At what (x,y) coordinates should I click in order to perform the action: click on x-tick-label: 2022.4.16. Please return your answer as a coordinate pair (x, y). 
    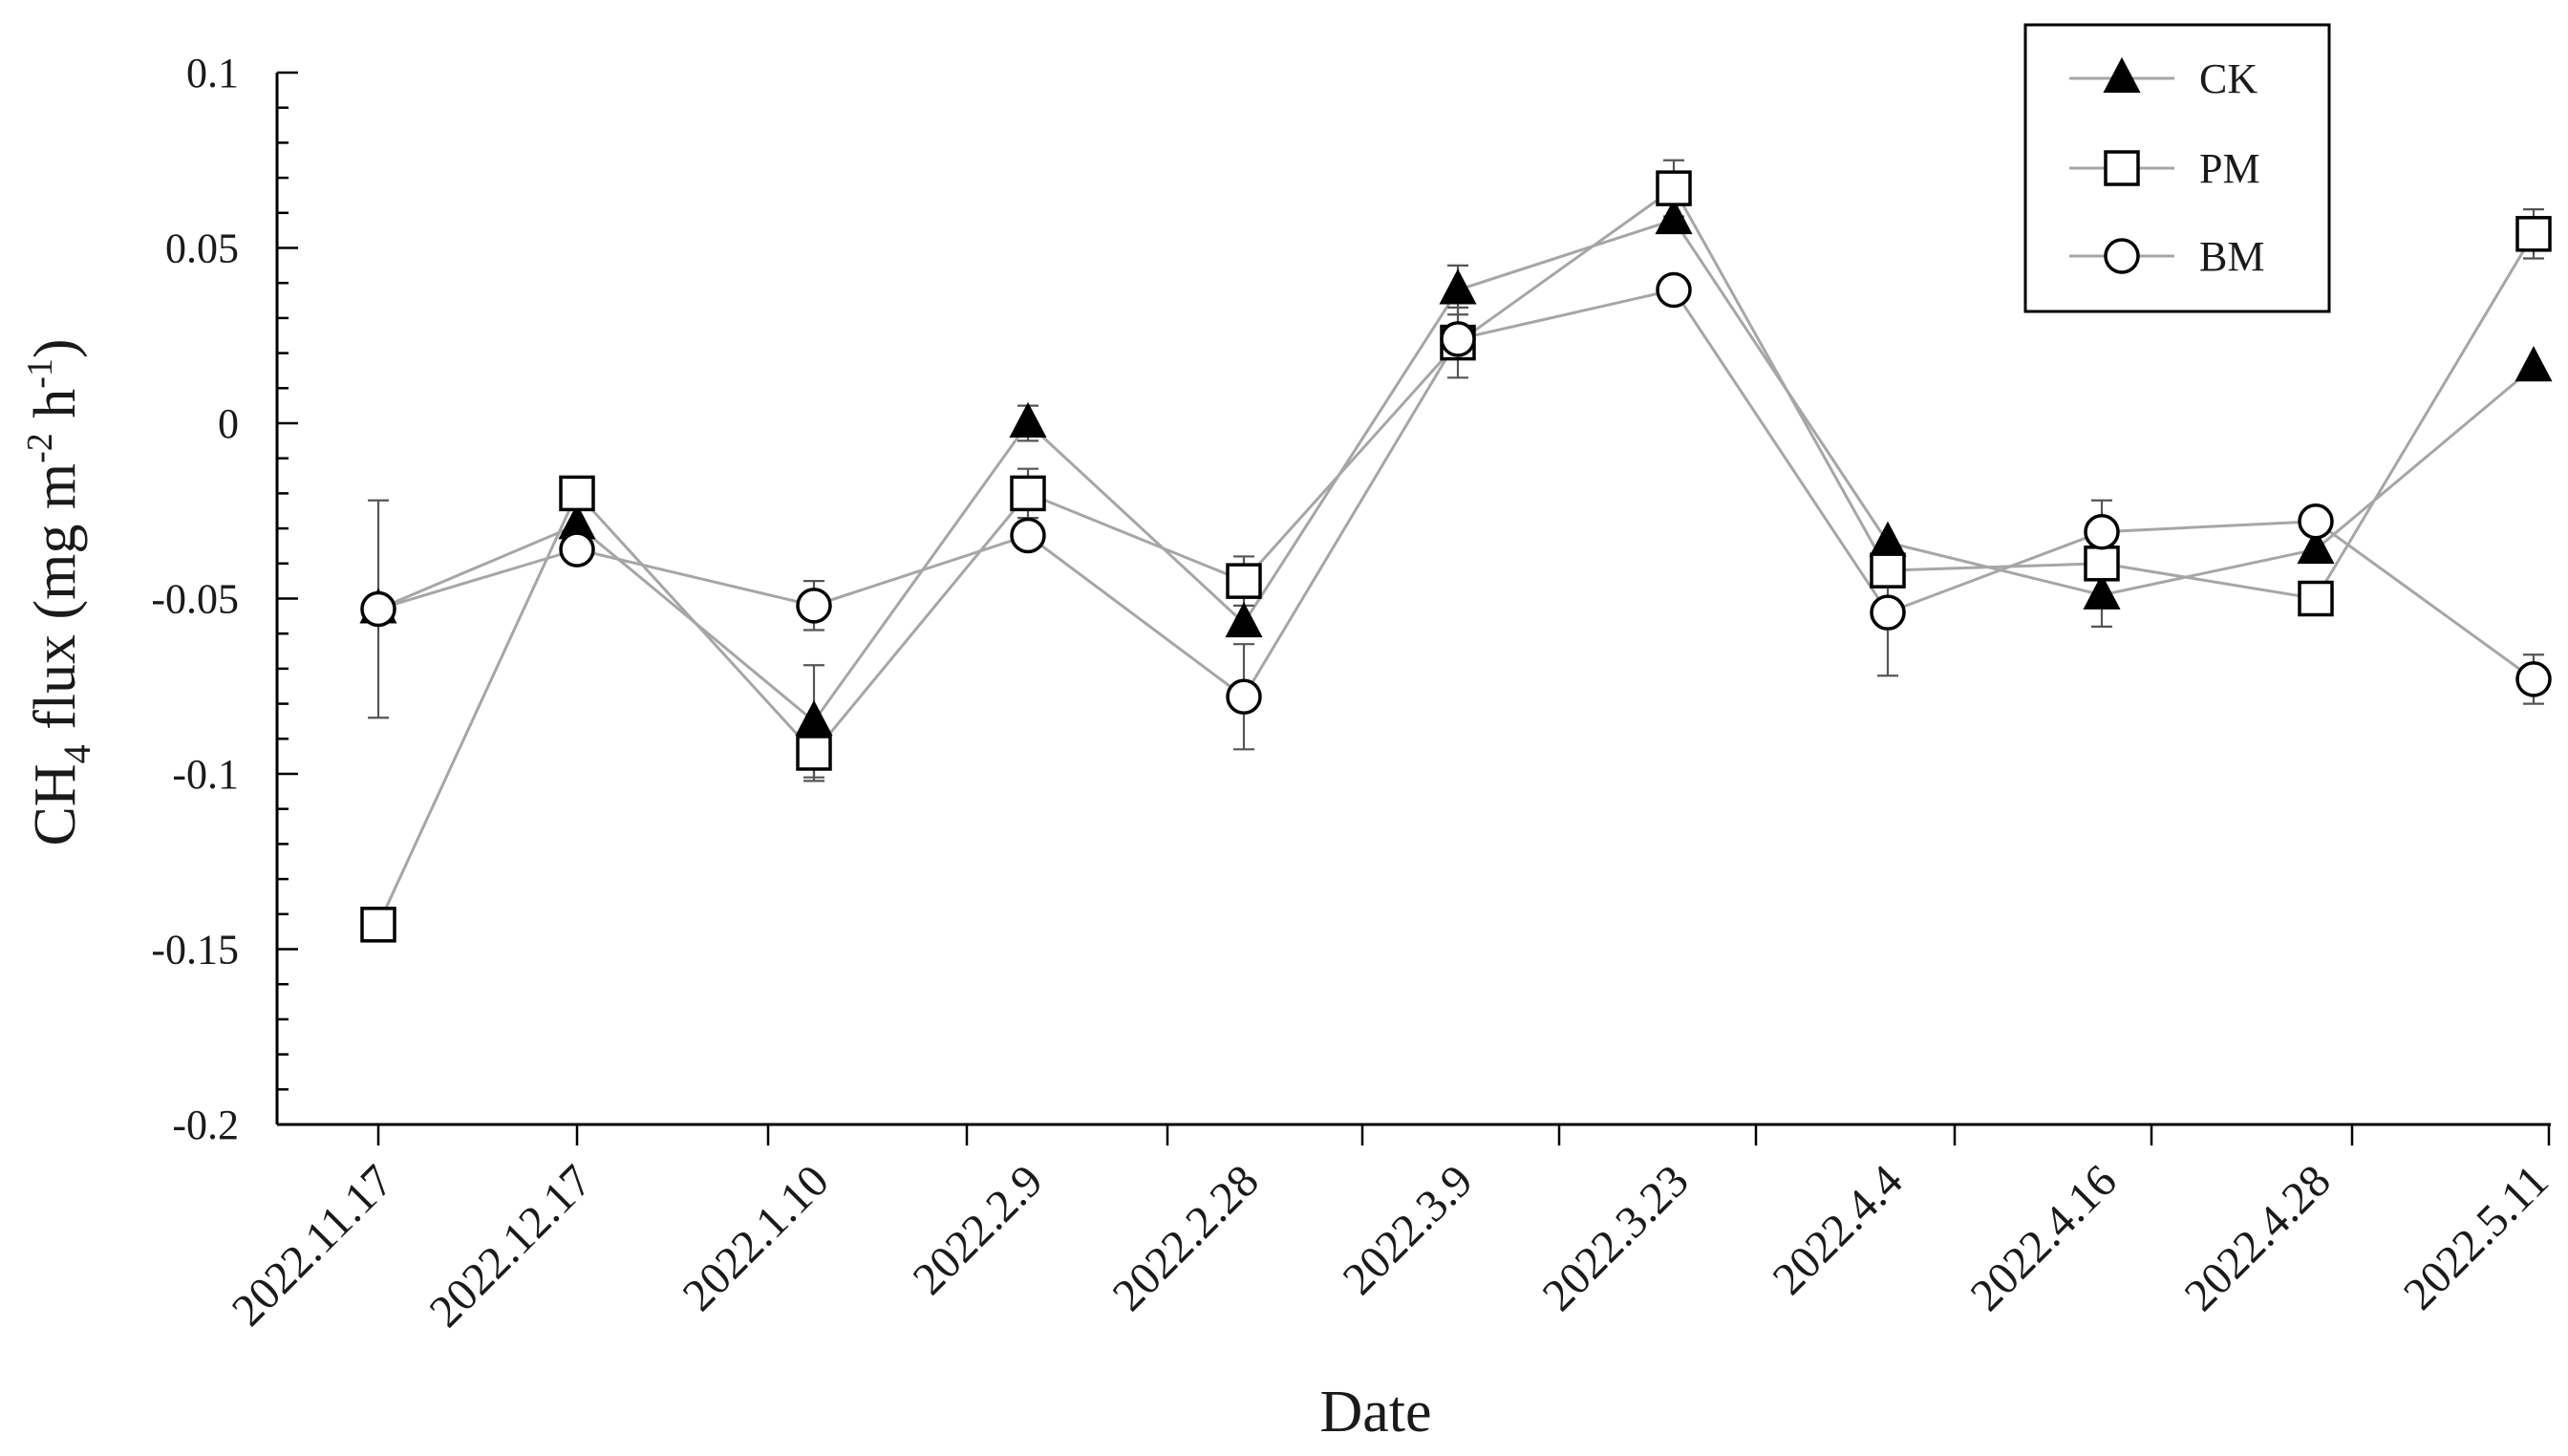
    Looking at the image, I should click on (2044, 1237).